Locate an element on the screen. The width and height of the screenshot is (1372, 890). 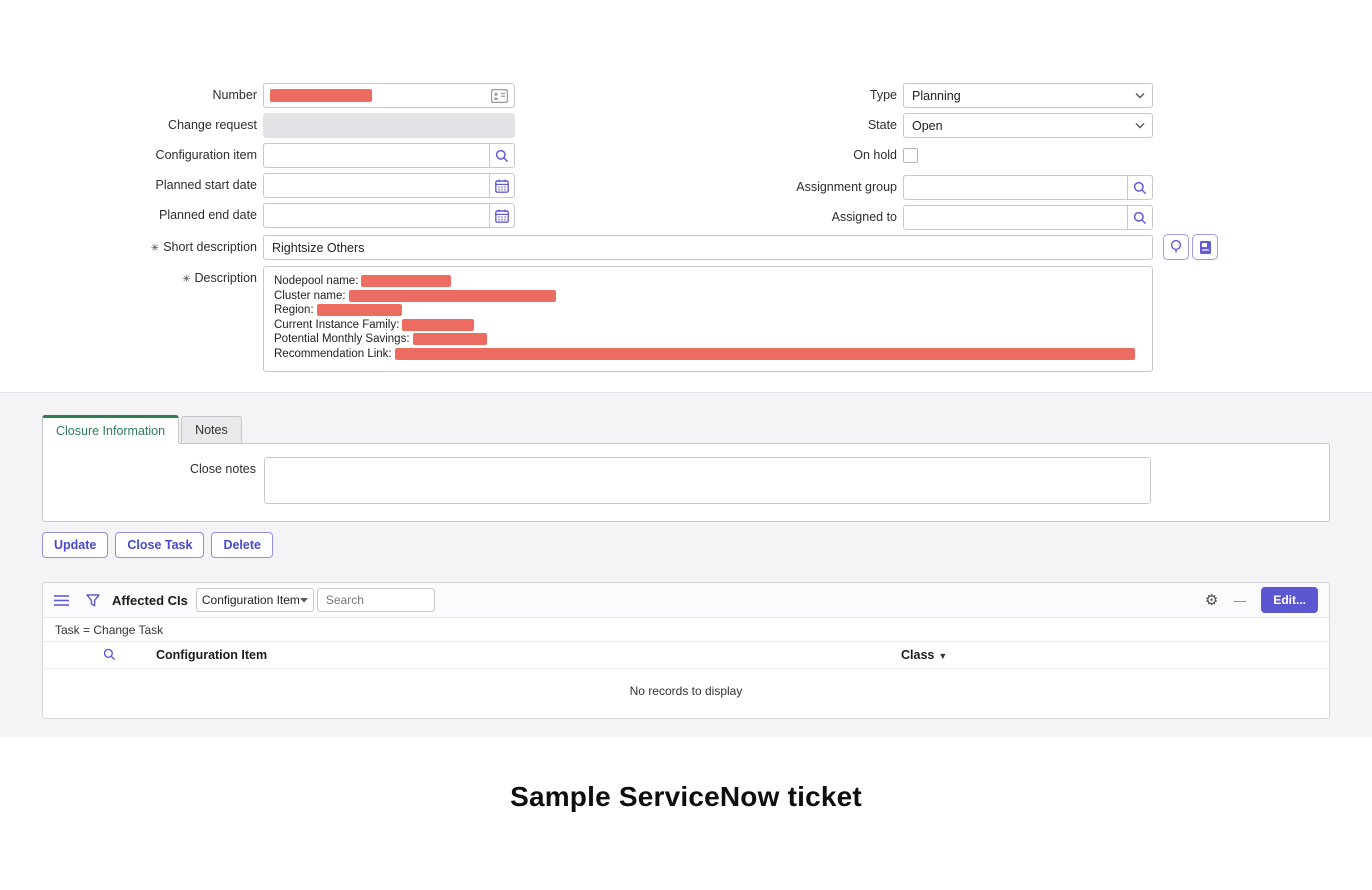
description-line: Recommendation Link: is located at coordinates (708, 354).